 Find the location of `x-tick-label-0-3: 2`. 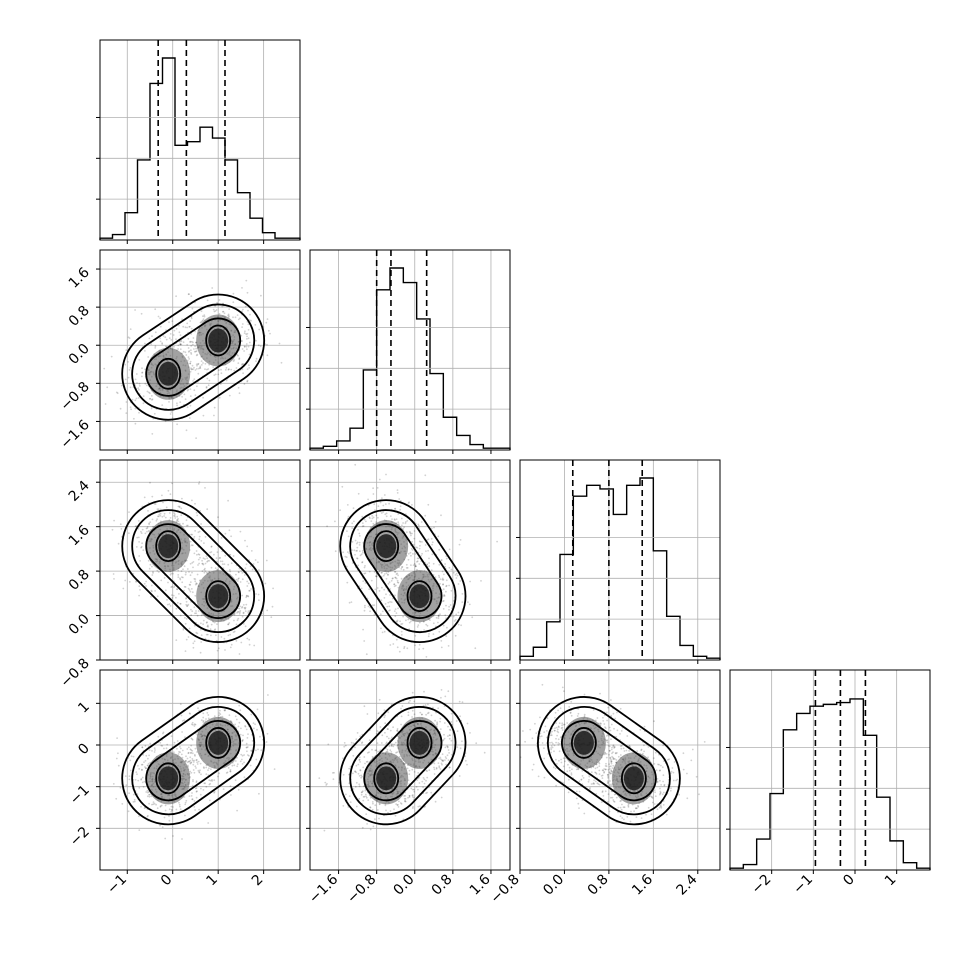

x-tick-label-0-3: 2 is located at coordinates (258, 881).